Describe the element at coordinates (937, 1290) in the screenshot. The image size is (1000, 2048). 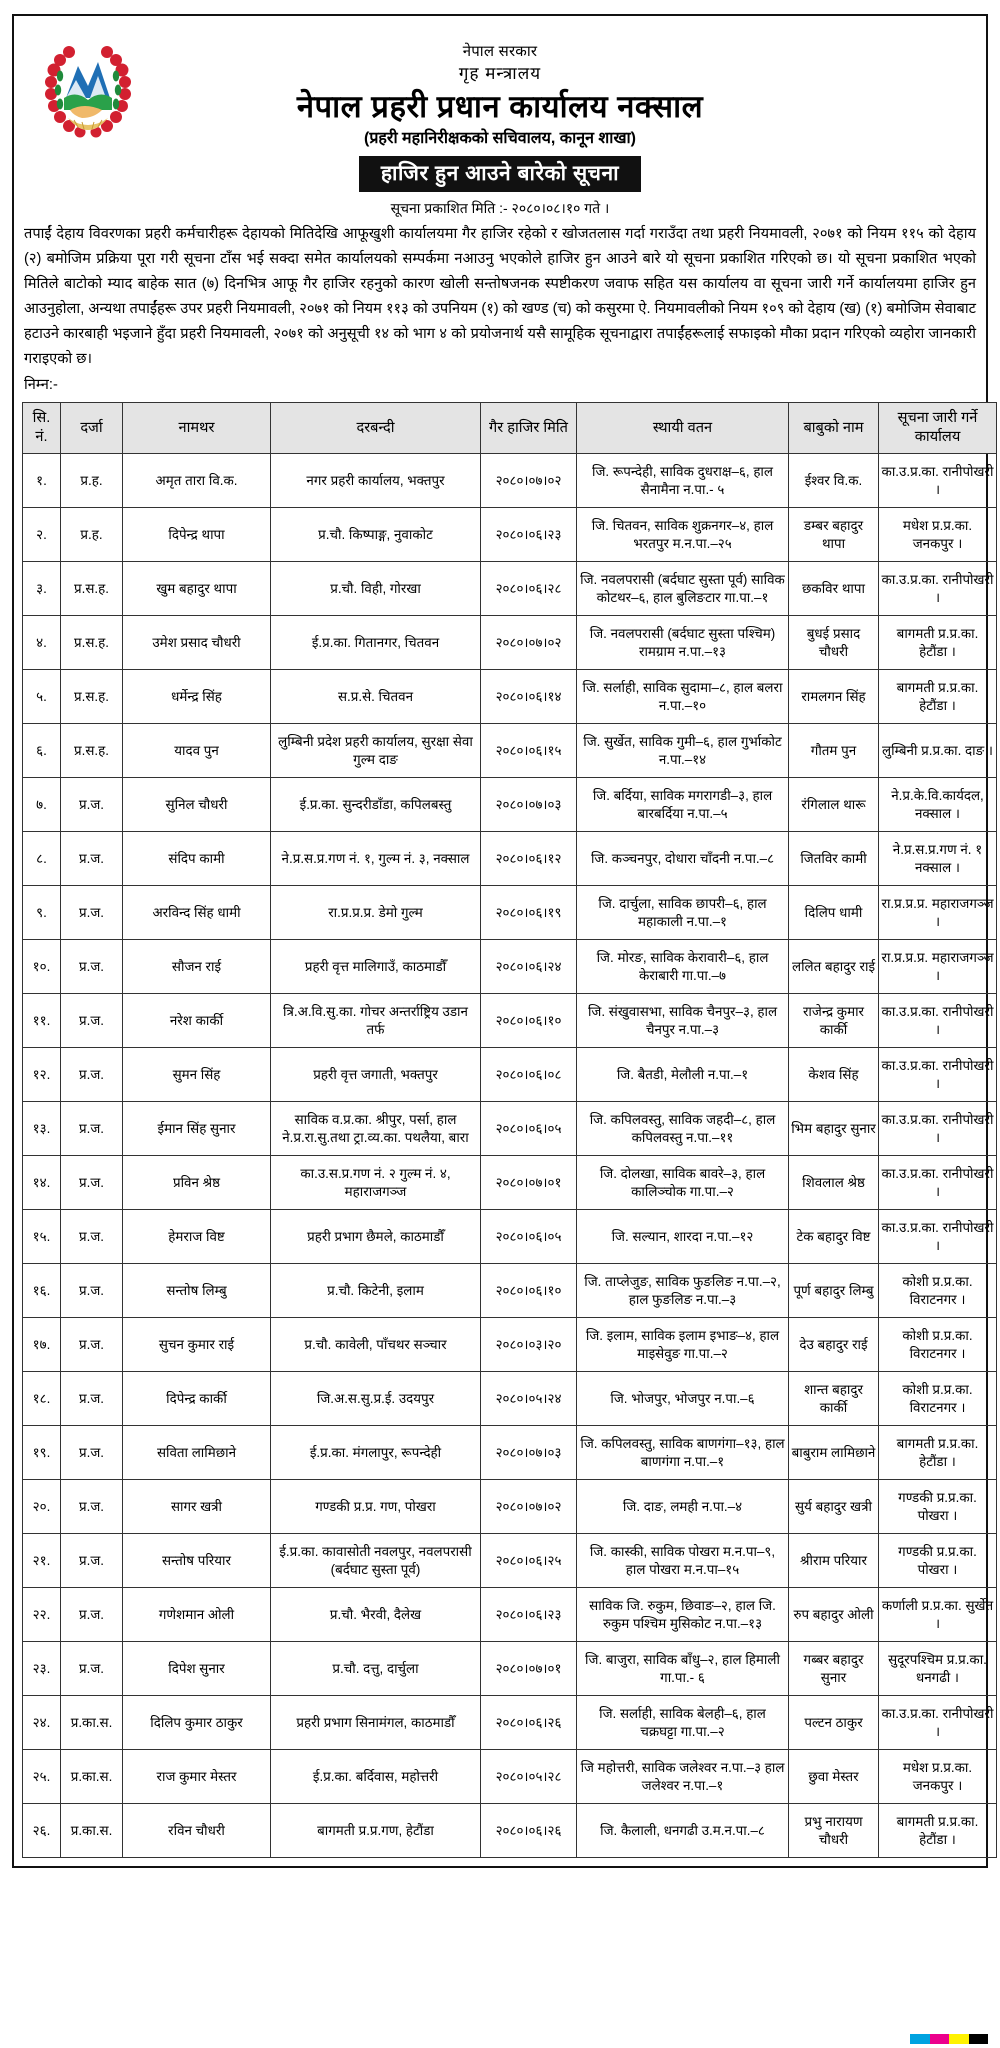
I see `cell-issuing-office: कोशी प्र.प्र.का. विराटनगर ।` at that location.